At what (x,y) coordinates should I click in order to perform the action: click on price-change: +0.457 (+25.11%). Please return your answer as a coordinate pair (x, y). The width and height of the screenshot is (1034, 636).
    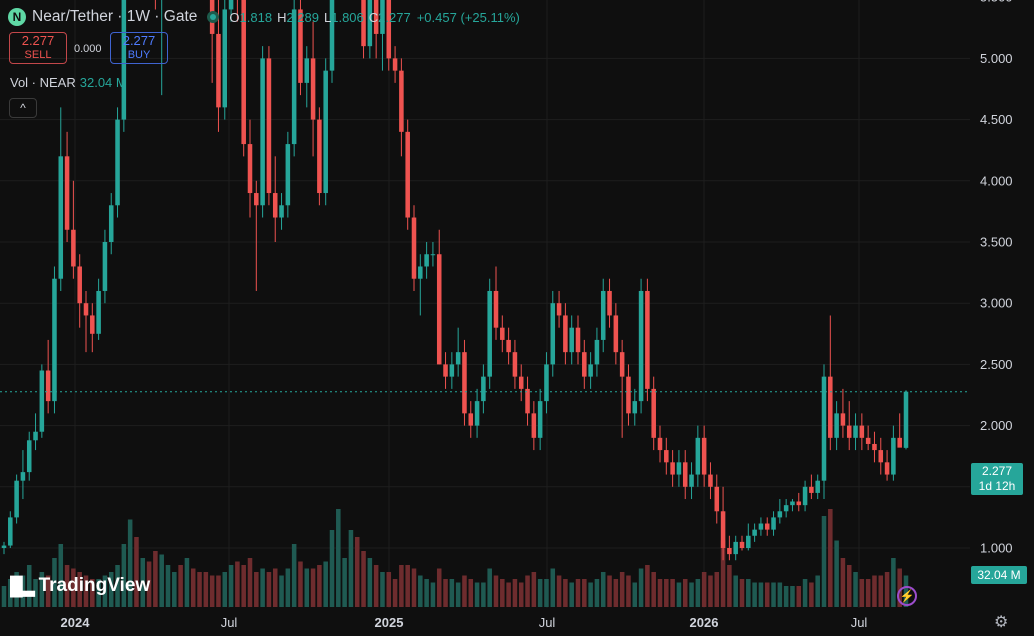
    Looking at the image, I should click on (468, 17).